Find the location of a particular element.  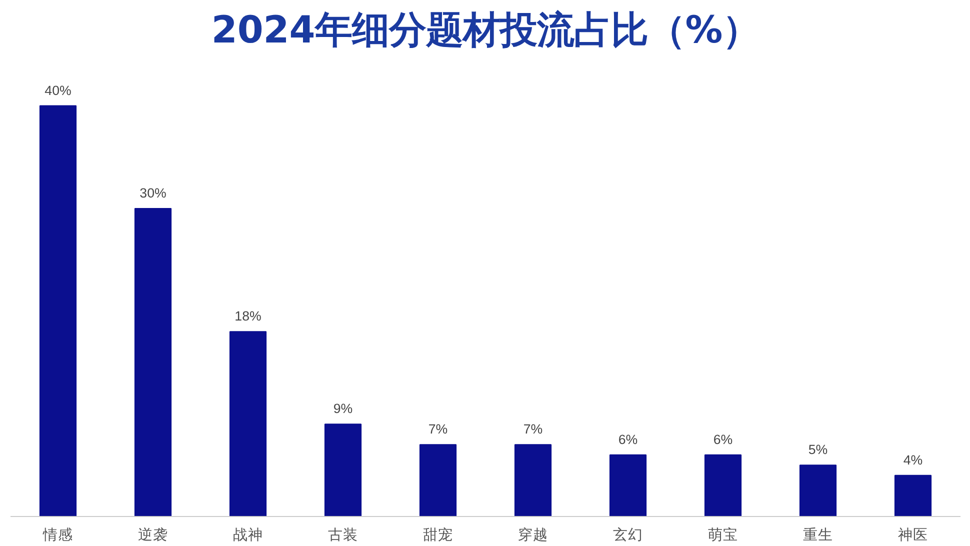

x-tick-label: 穿越 is located at coordinates (533, 535).